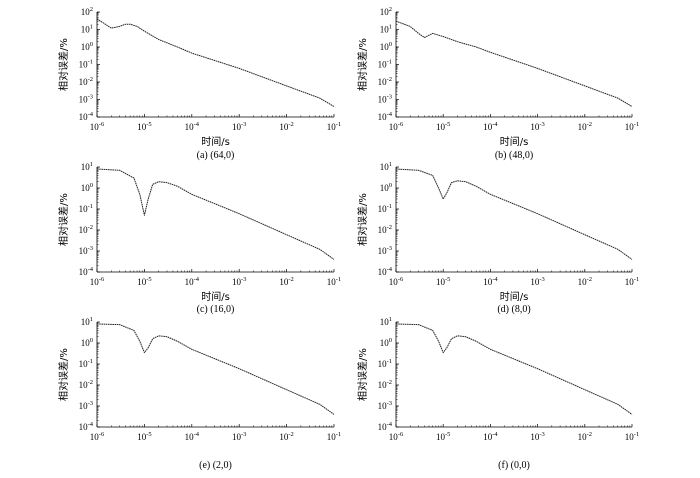 This screenshot has height=478, width=700. What do you see at coordinates (215, 465) in the screenshot?
I see `panel-caption: (e) (2,0)` at bounding box center [215, 465].